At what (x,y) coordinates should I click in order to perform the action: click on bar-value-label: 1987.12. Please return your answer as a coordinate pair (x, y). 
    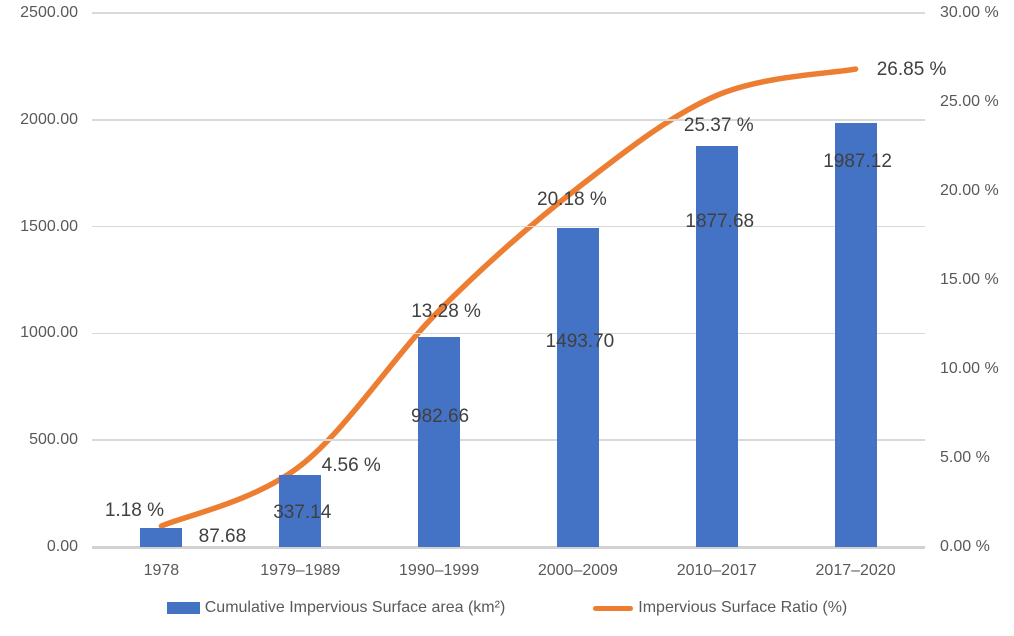
    Looking at the image, I should click on (857, 161).